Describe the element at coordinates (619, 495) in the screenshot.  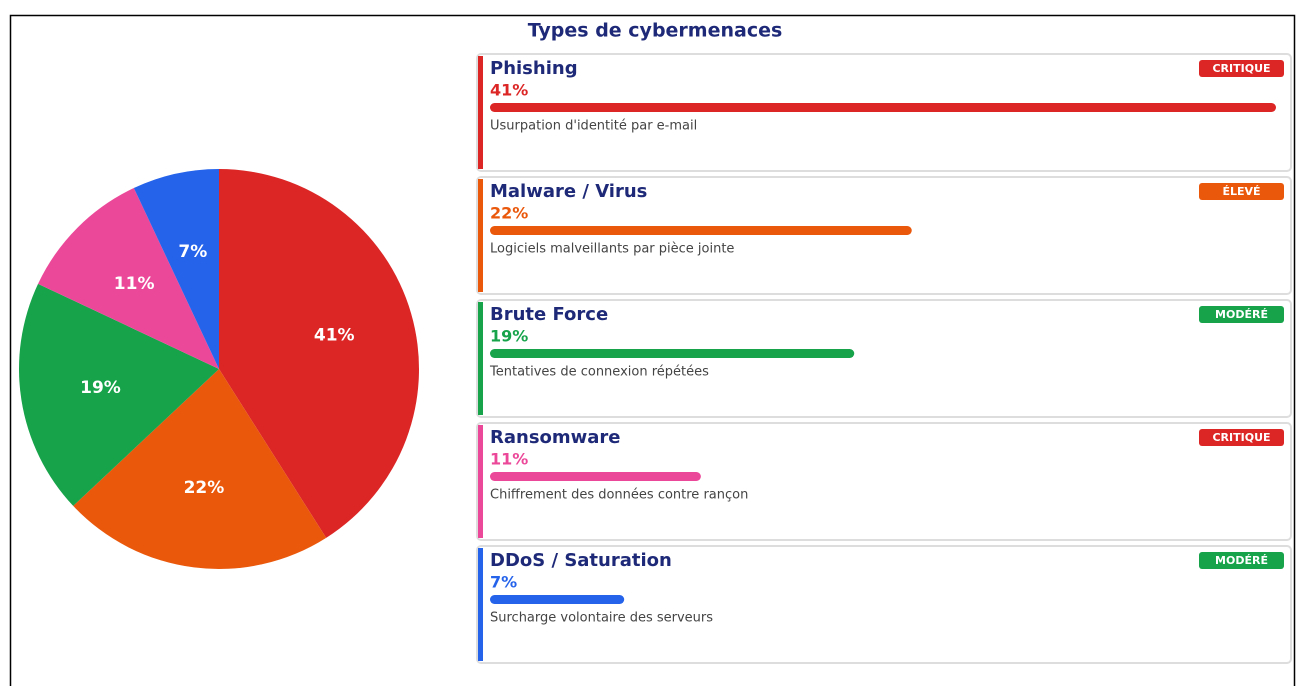
I see `card-description: Chiffrement des données contre rançon` at that location.